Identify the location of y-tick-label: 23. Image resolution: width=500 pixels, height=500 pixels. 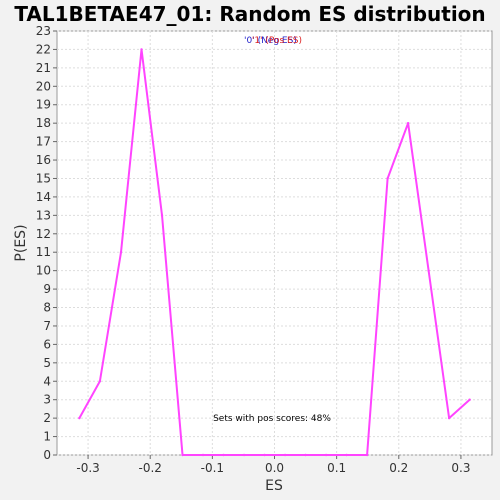
(43, 31).